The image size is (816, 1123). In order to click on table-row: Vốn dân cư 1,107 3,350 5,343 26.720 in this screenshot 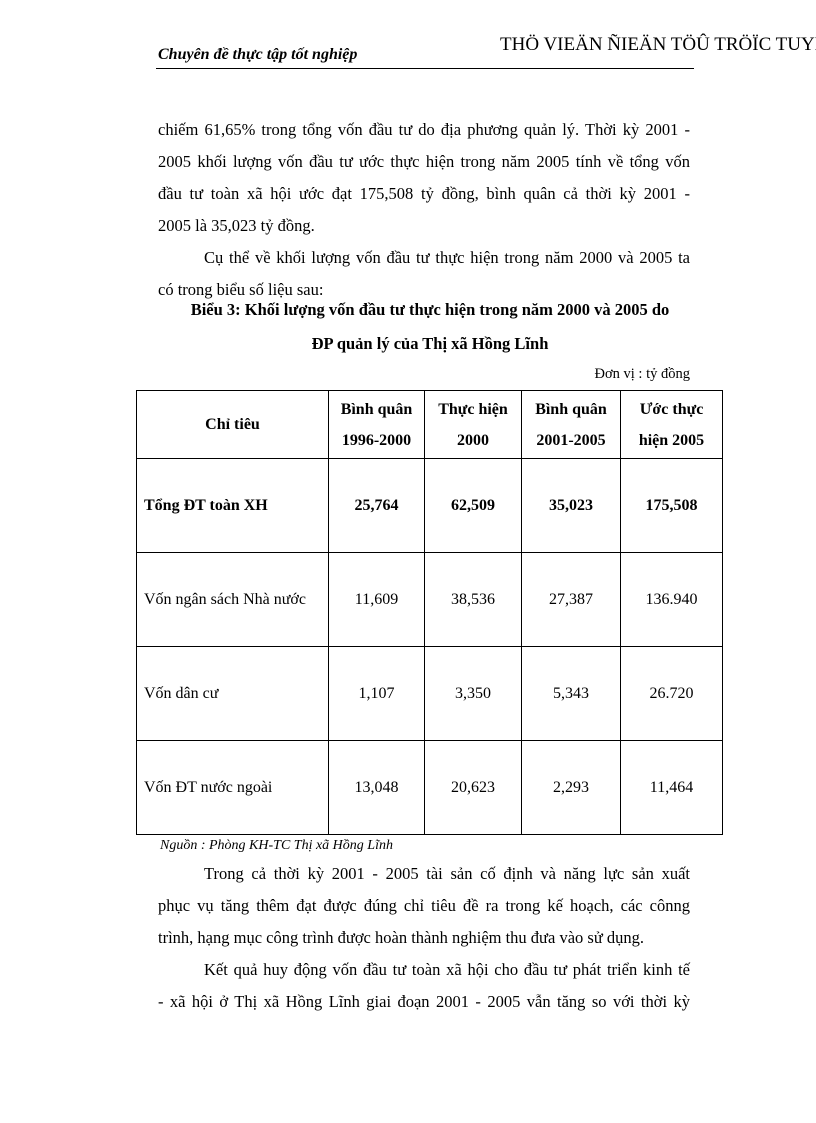, I will do `click(429, 693)`.